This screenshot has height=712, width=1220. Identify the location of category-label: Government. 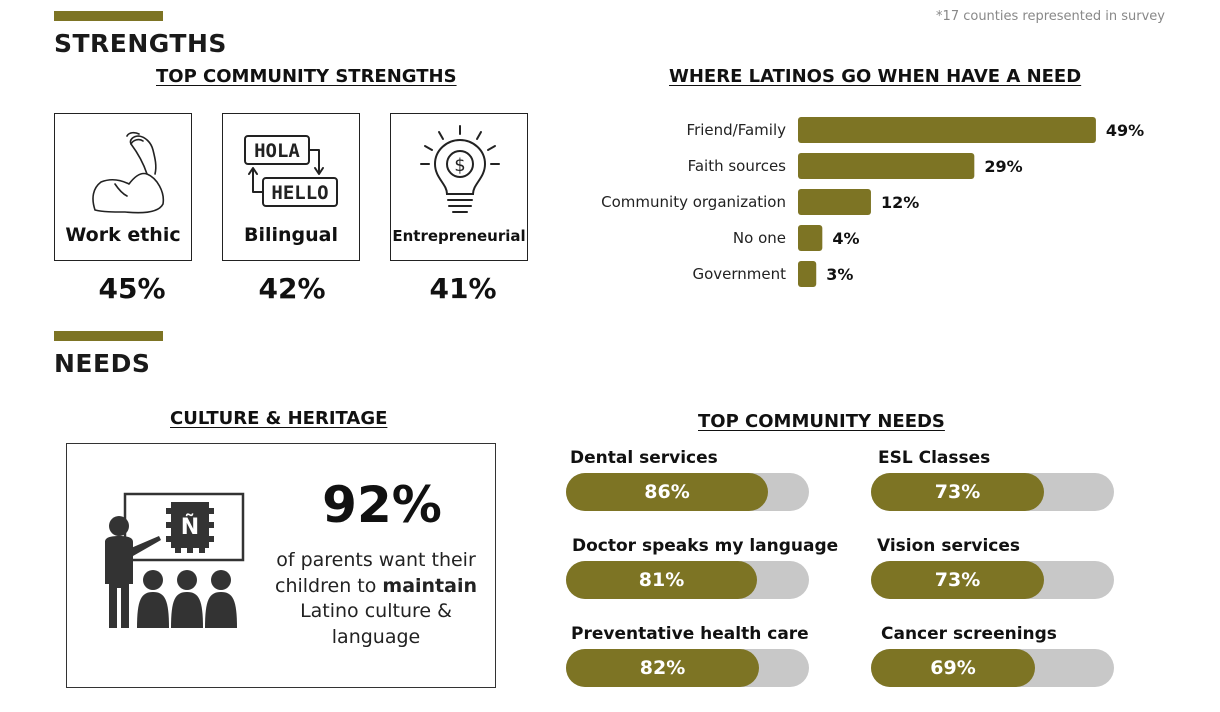
(739, 274).